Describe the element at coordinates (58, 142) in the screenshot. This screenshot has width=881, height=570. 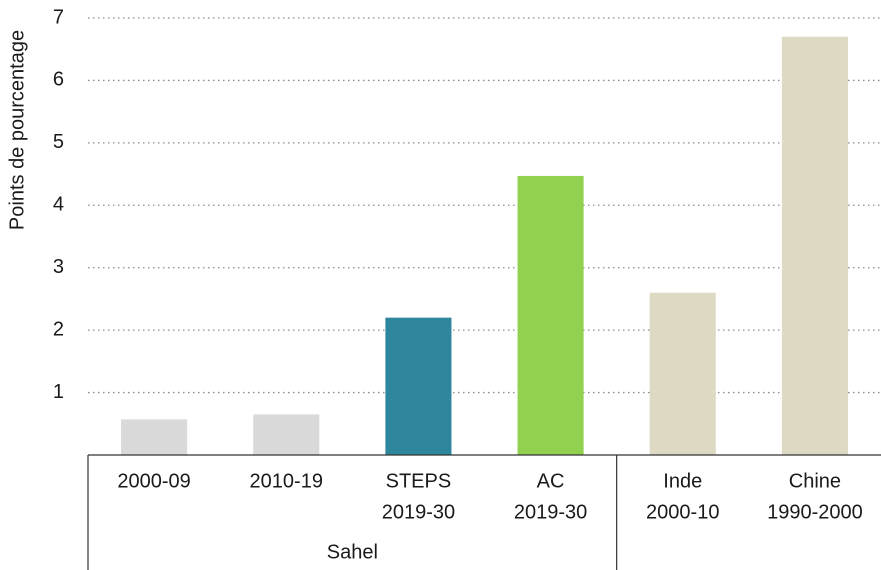
I see `y-tick-label: 5` at that location.